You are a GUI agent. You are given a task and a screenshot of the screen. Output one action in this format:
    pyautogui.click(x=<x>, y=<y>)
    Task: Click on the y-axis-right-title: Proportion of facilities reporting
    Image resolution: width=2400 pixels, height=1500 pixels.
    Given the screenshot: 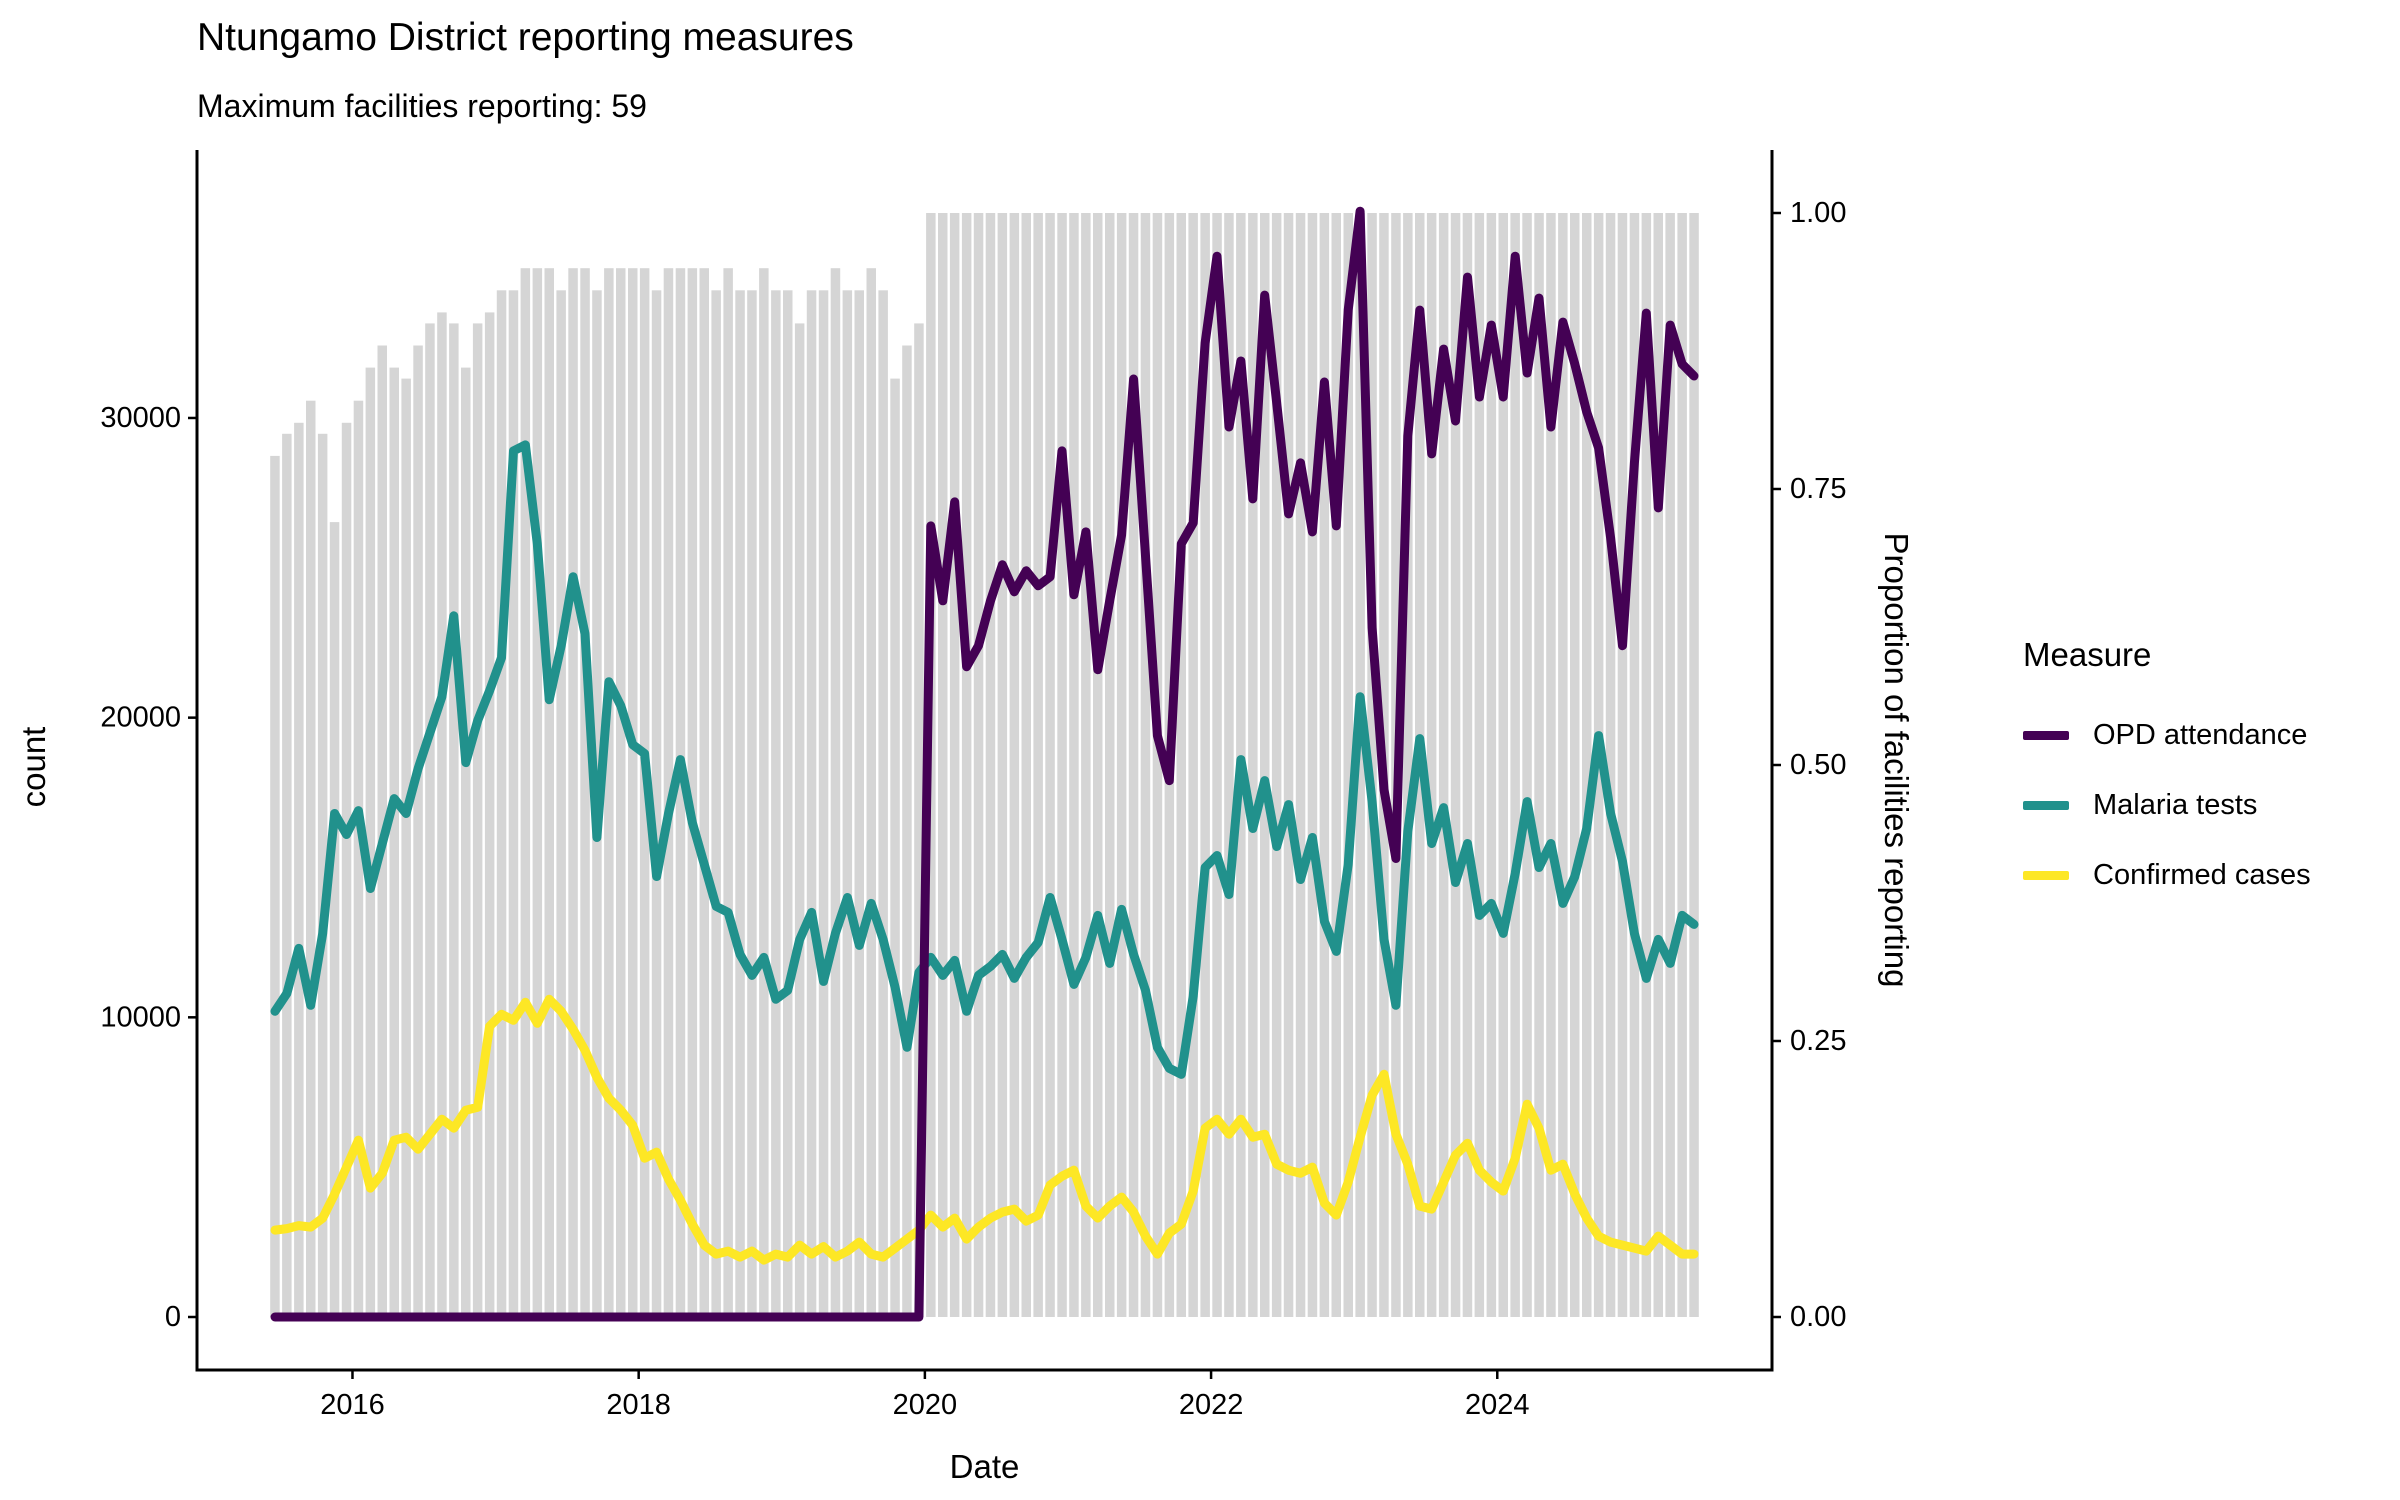 What is the action you would take?
    pyautogui.click(x=1896, y=760)
    